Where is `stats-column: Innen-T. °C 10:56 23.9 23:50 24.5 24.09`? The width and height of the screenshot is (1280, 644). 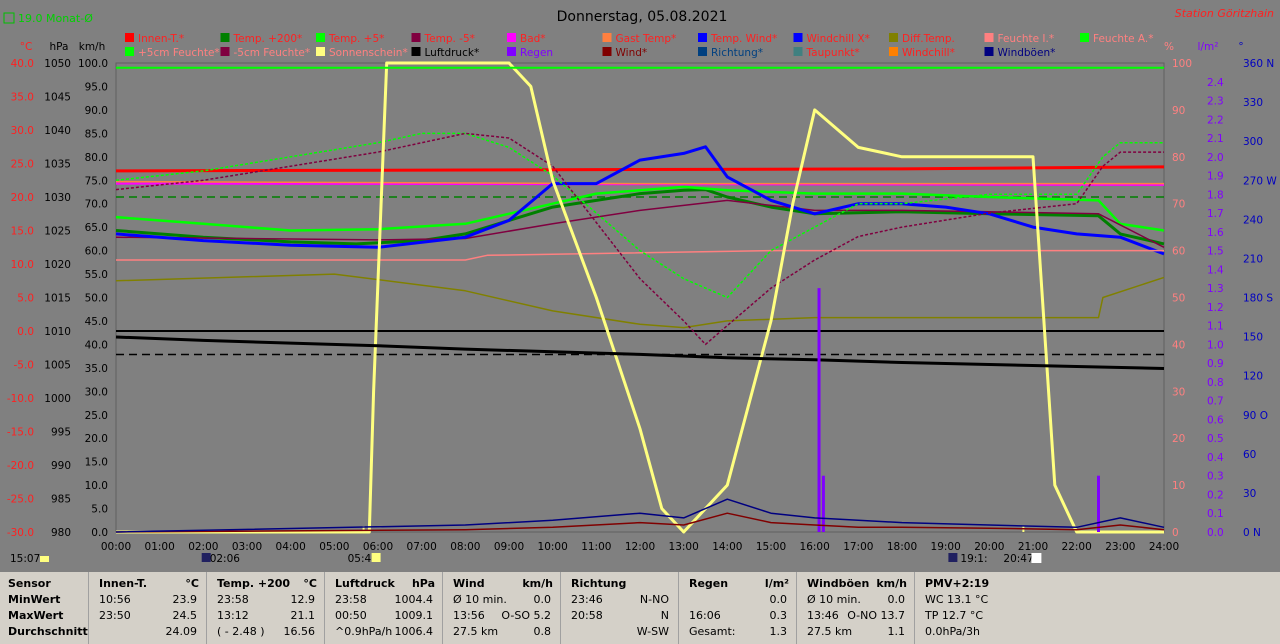 stats-column: Innen-T. °C 10:56 23.9 23:50 24.5 24.09 is located at coordinates (147, 608).